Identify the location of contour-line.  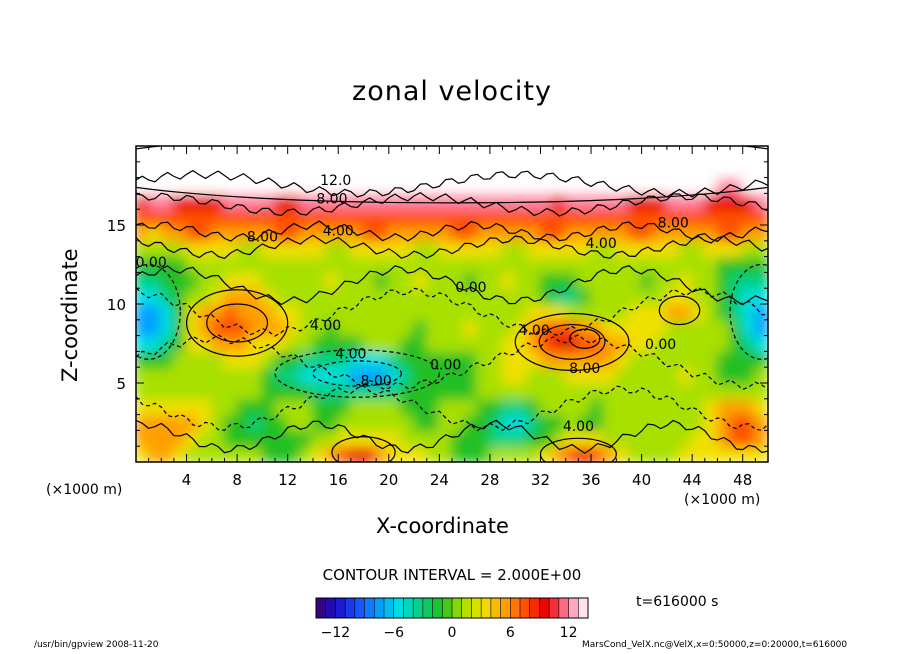
(452, 408).